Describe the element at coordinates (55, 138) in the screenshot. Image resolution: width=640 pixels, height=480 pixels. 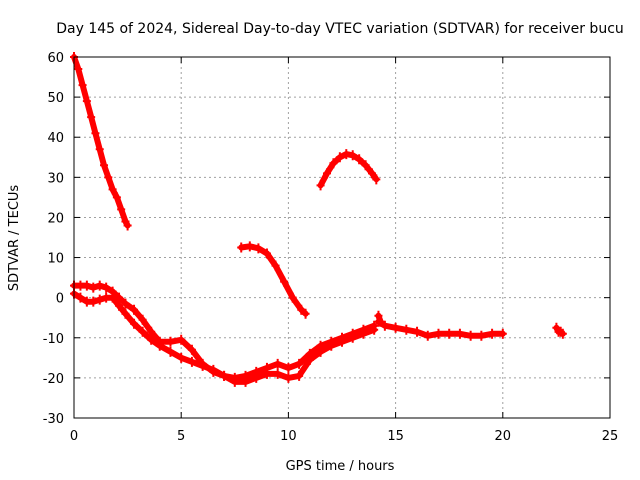
I see `y-tick-label: 40` at that location.